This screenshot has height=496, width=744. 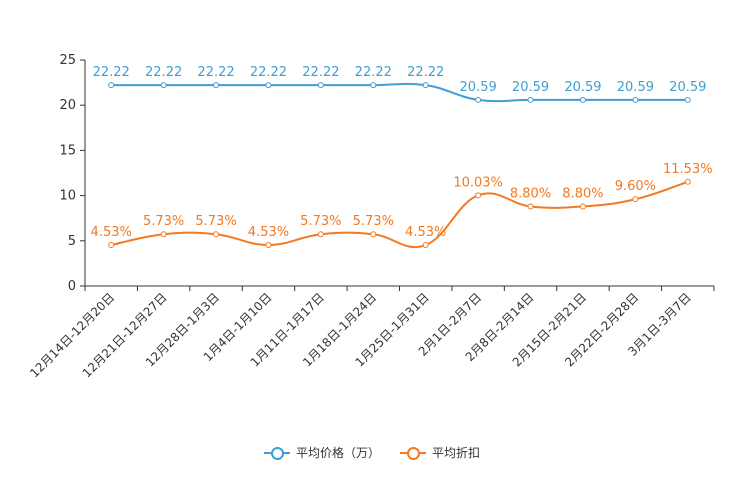 I want to click on y-tick-label: 20, so click(x=67, y=105).